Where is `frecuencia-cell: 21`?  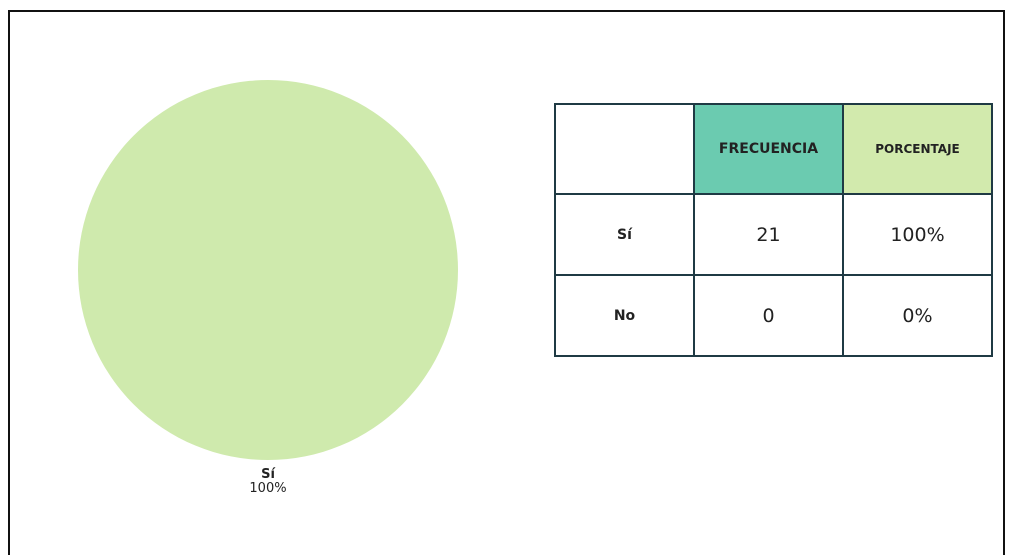 frecuencia-cell: 21 is located at coordinates (768, 234).